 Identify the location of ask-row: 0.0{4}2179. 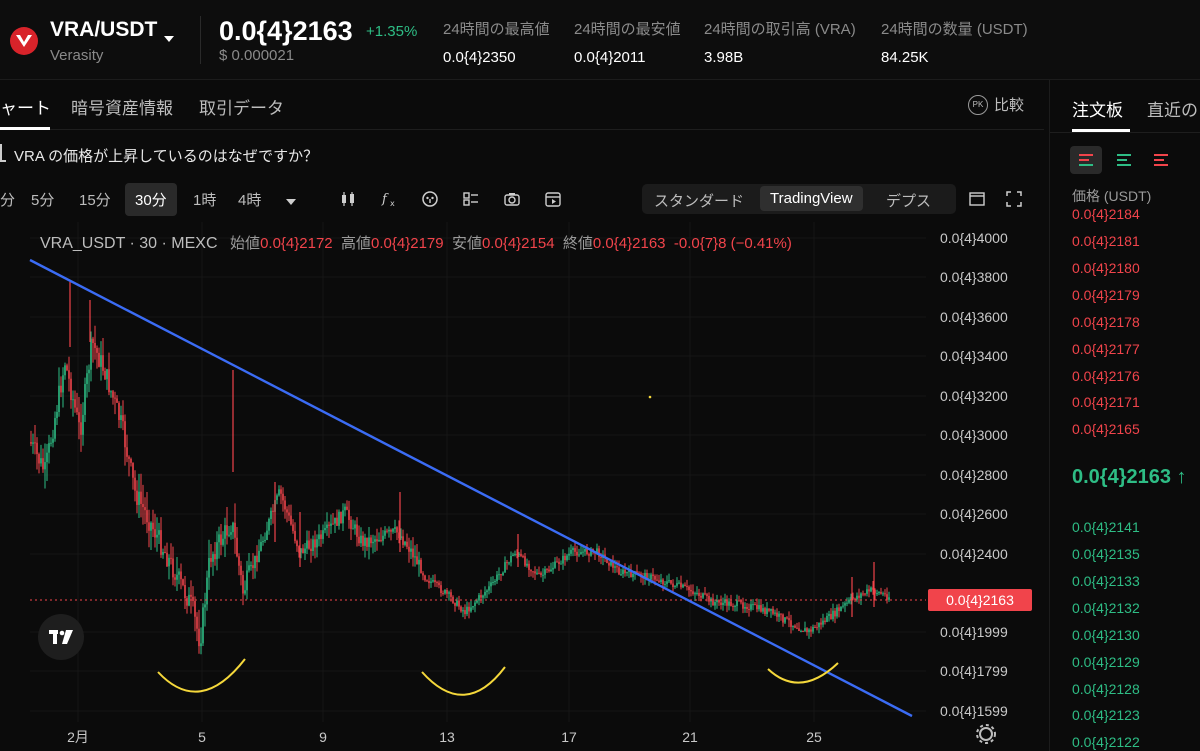
(1106, 295).